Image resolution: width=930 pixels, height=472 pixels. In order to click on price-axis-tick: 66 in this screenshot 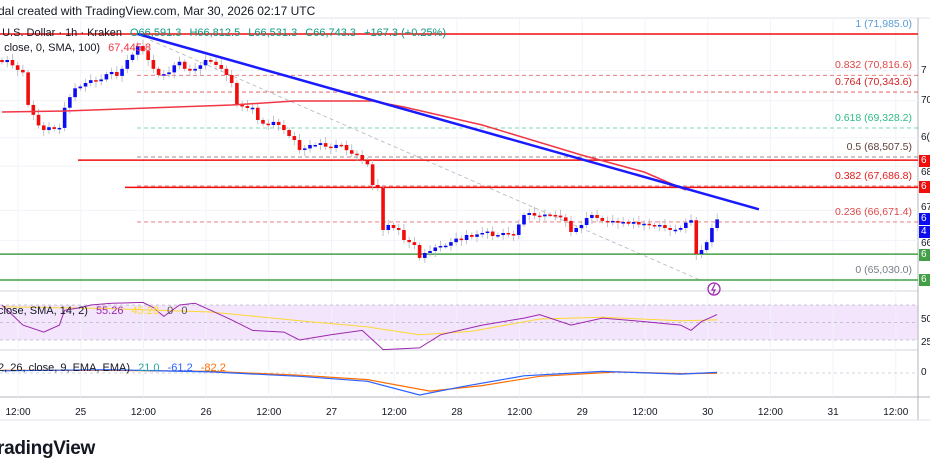, I will do `click(925, 243)`.